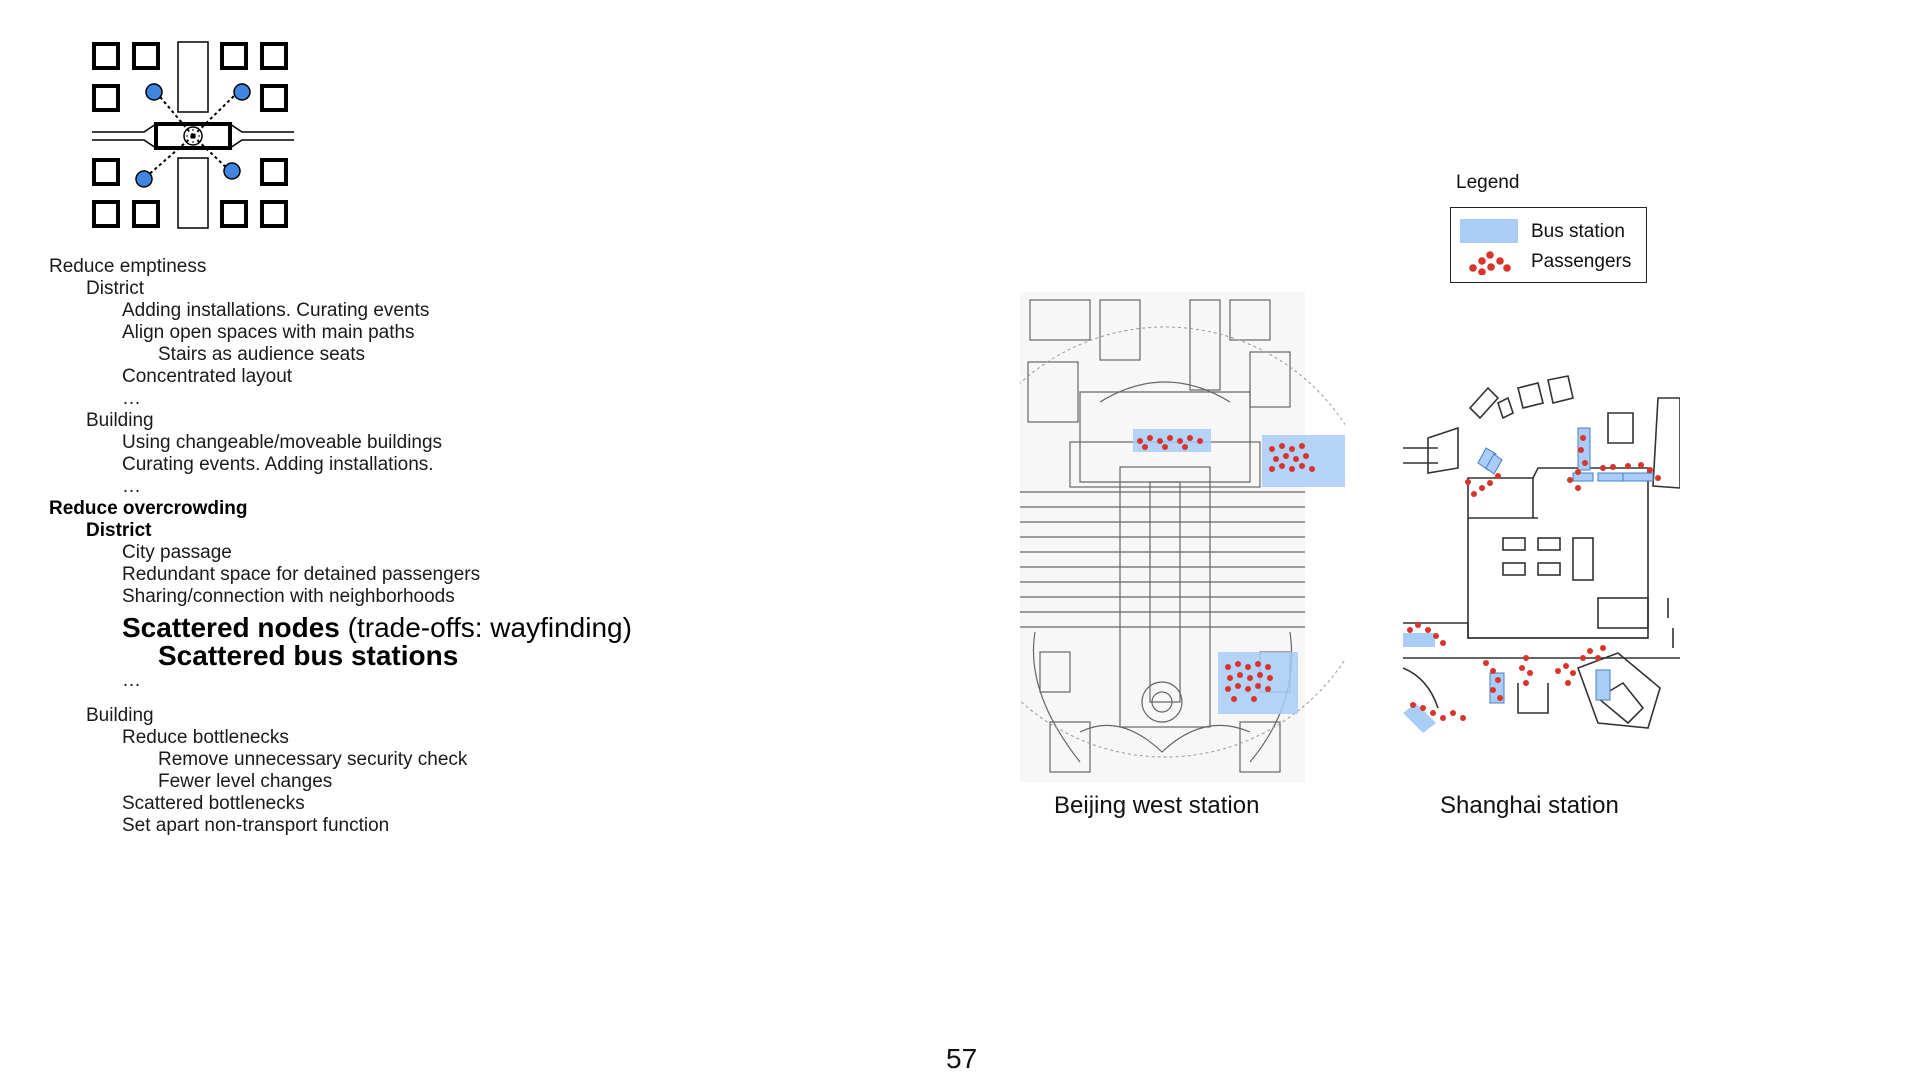 This screenshot has height=1080, width=1920. I want to click on page-number: 57, so click(962, 1058).